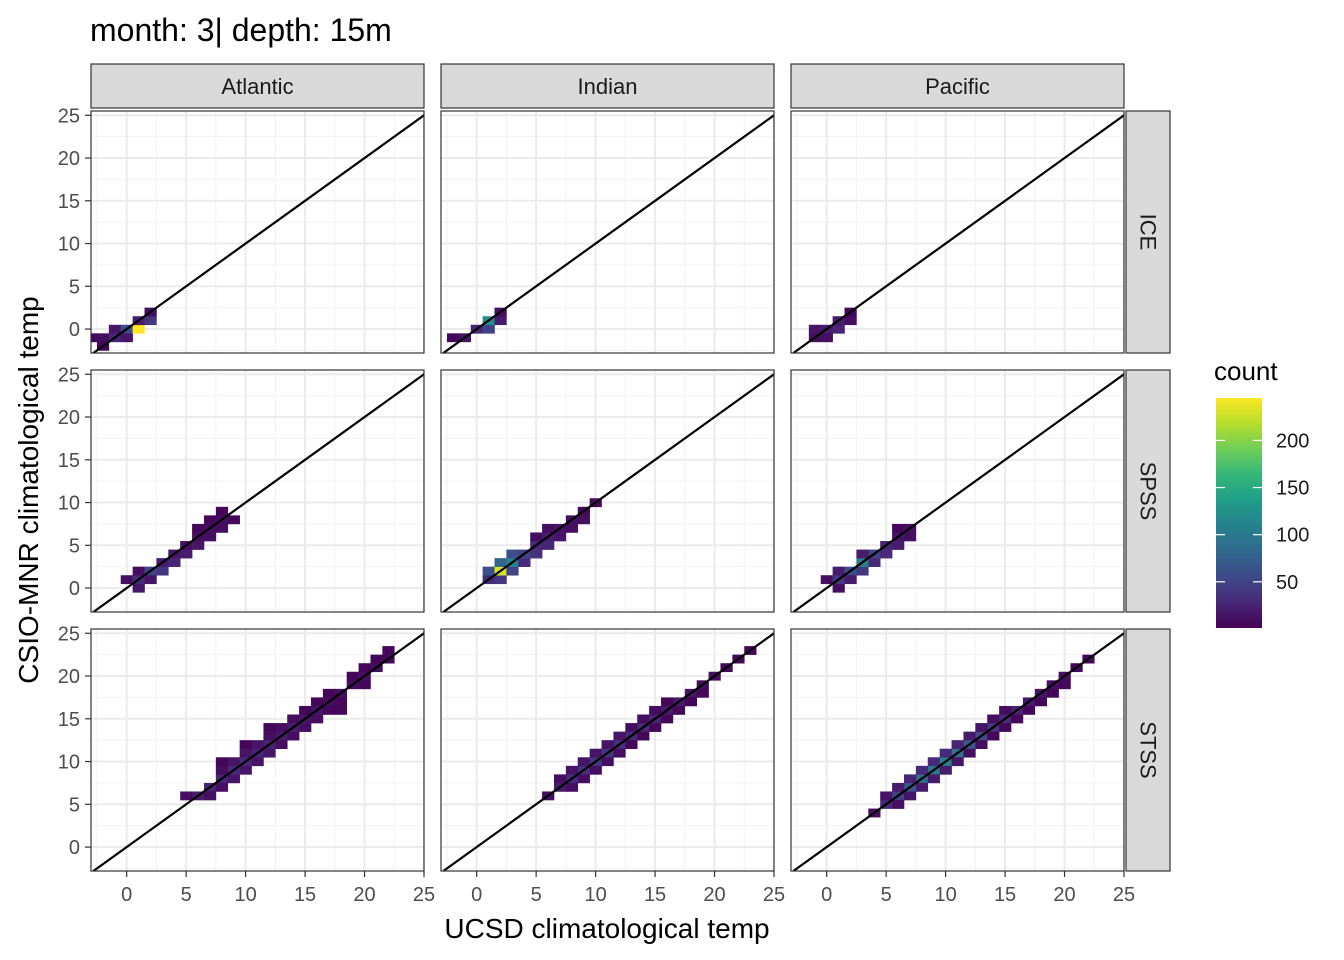  I want to click on y-tick-label: 10, so click(69, 763).